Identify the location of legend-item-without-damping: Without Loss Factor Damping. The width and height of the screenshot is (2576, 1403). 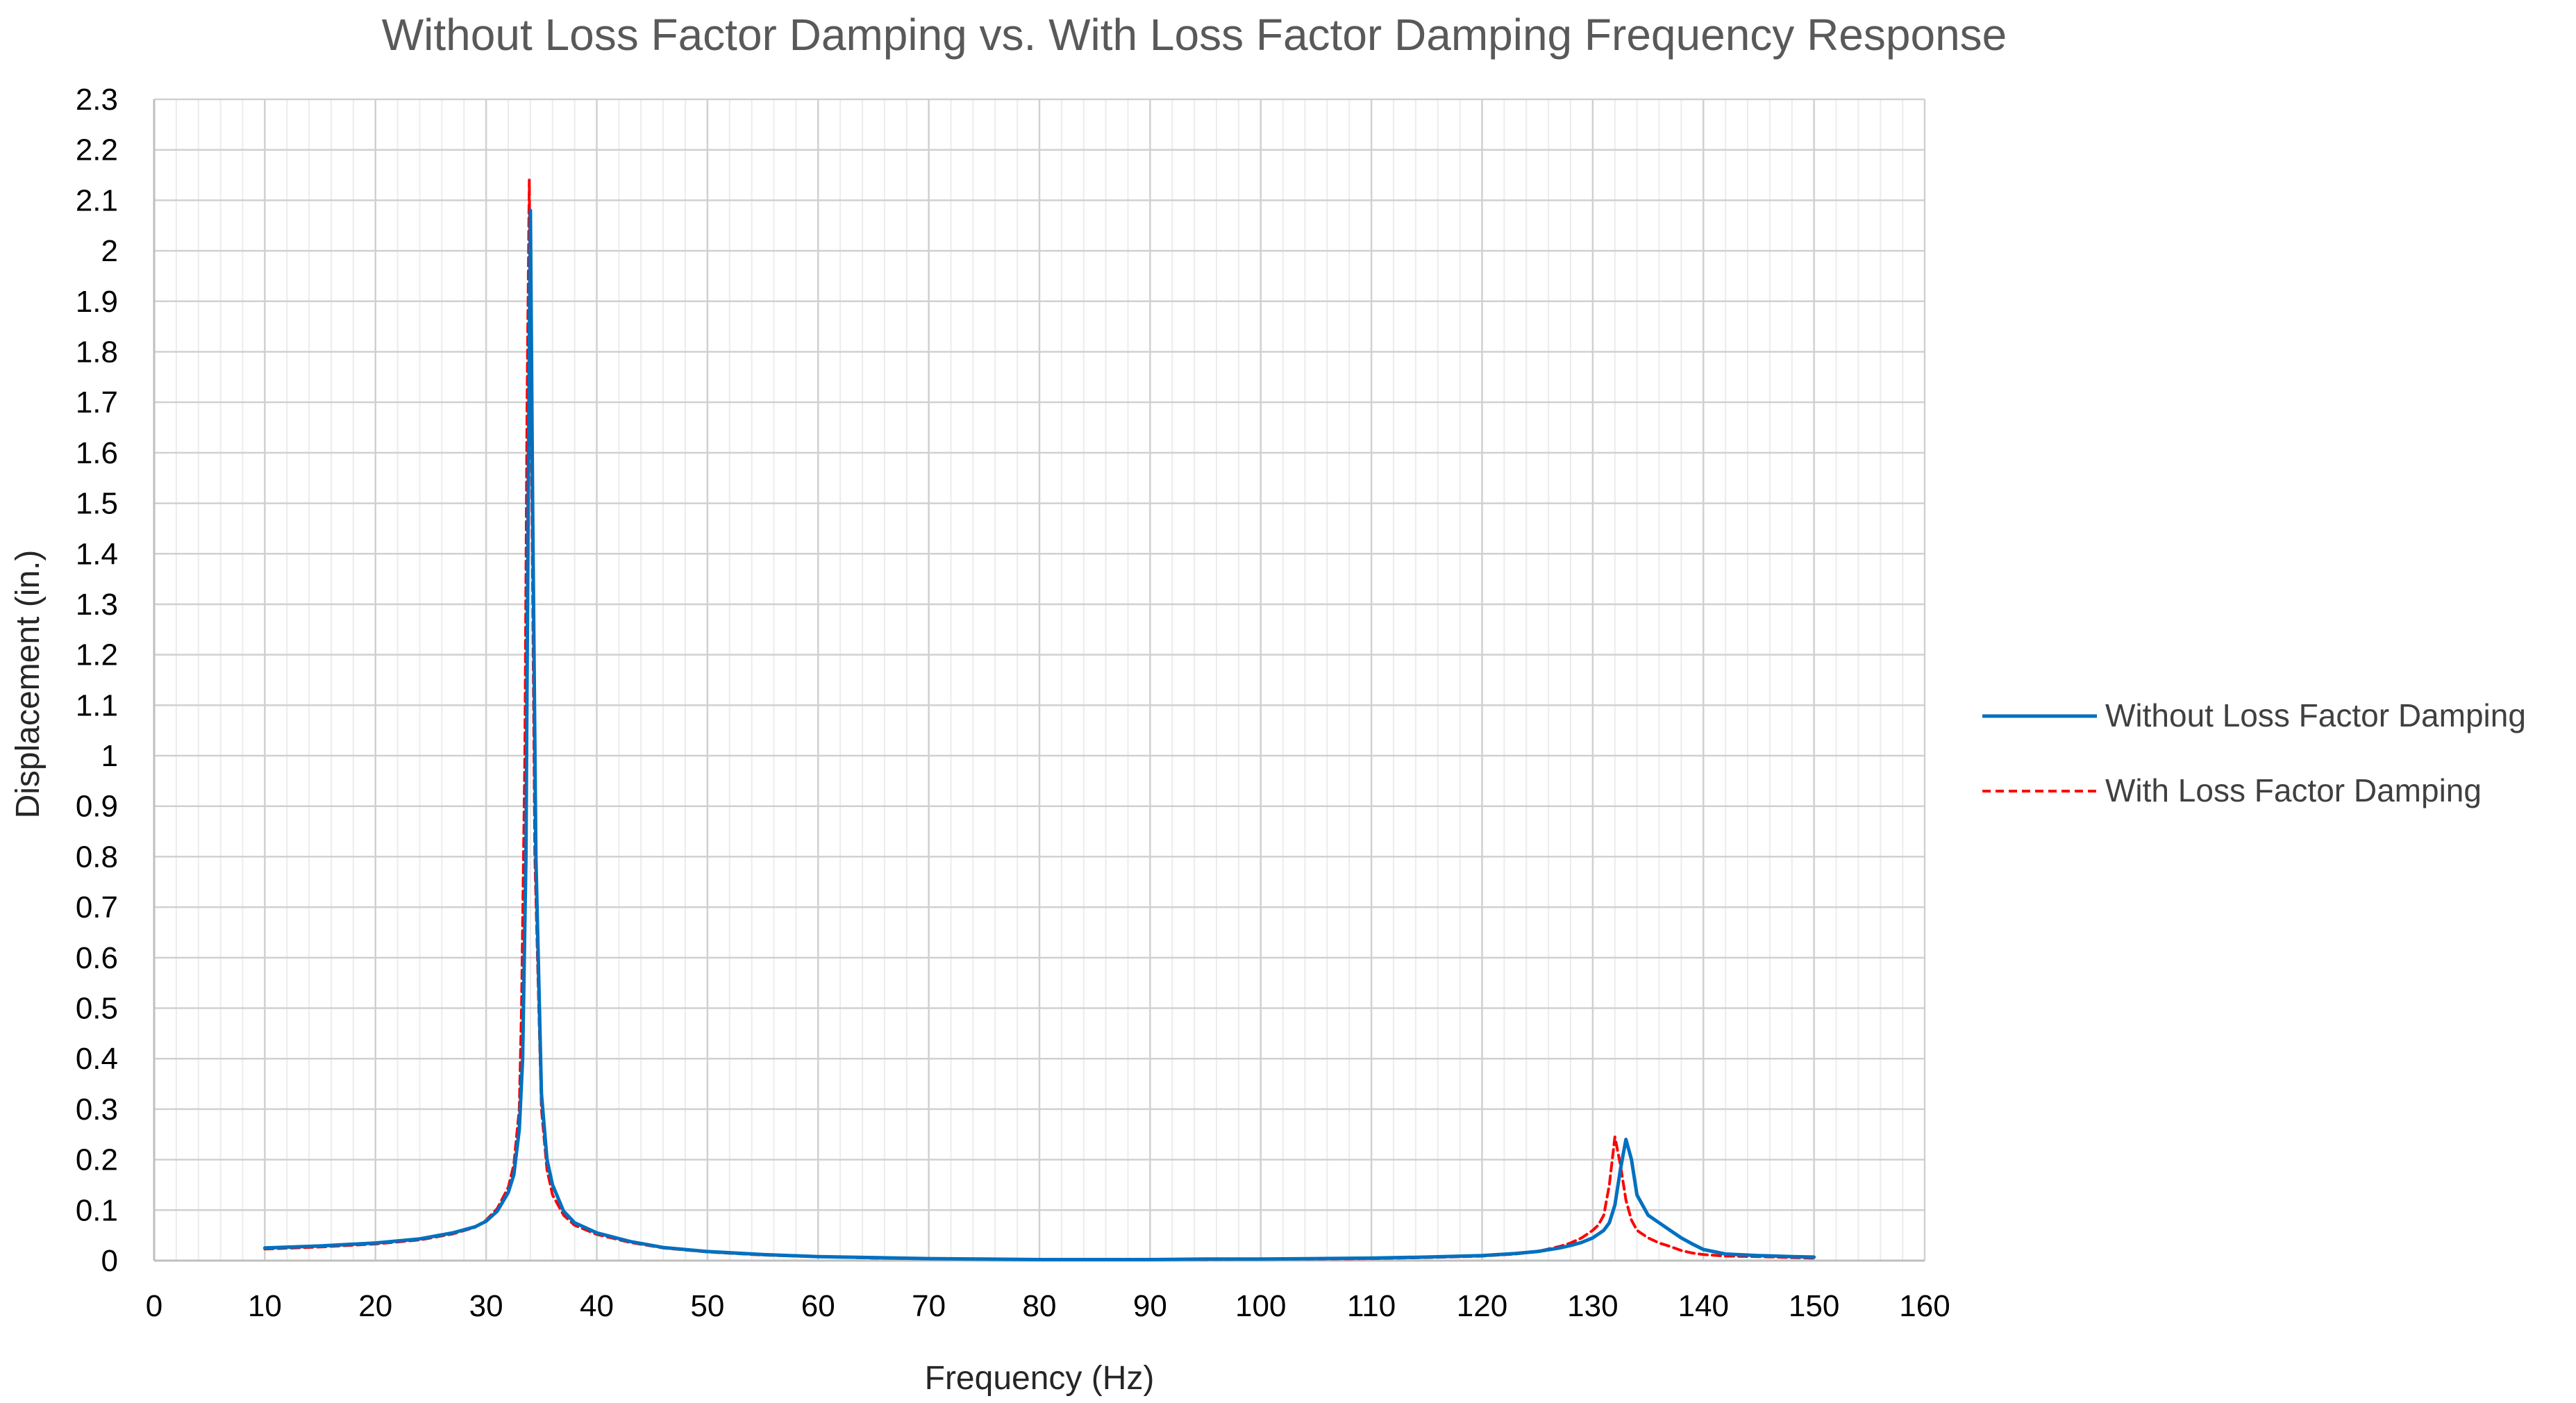
(2254, 715).